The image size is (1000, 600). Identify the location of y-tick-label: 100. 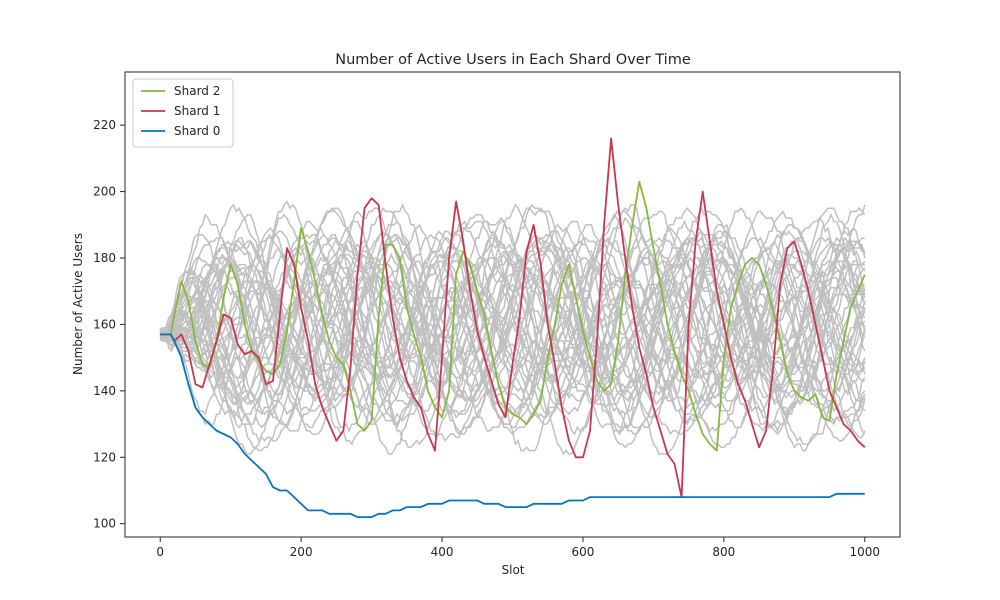
(104, 524).